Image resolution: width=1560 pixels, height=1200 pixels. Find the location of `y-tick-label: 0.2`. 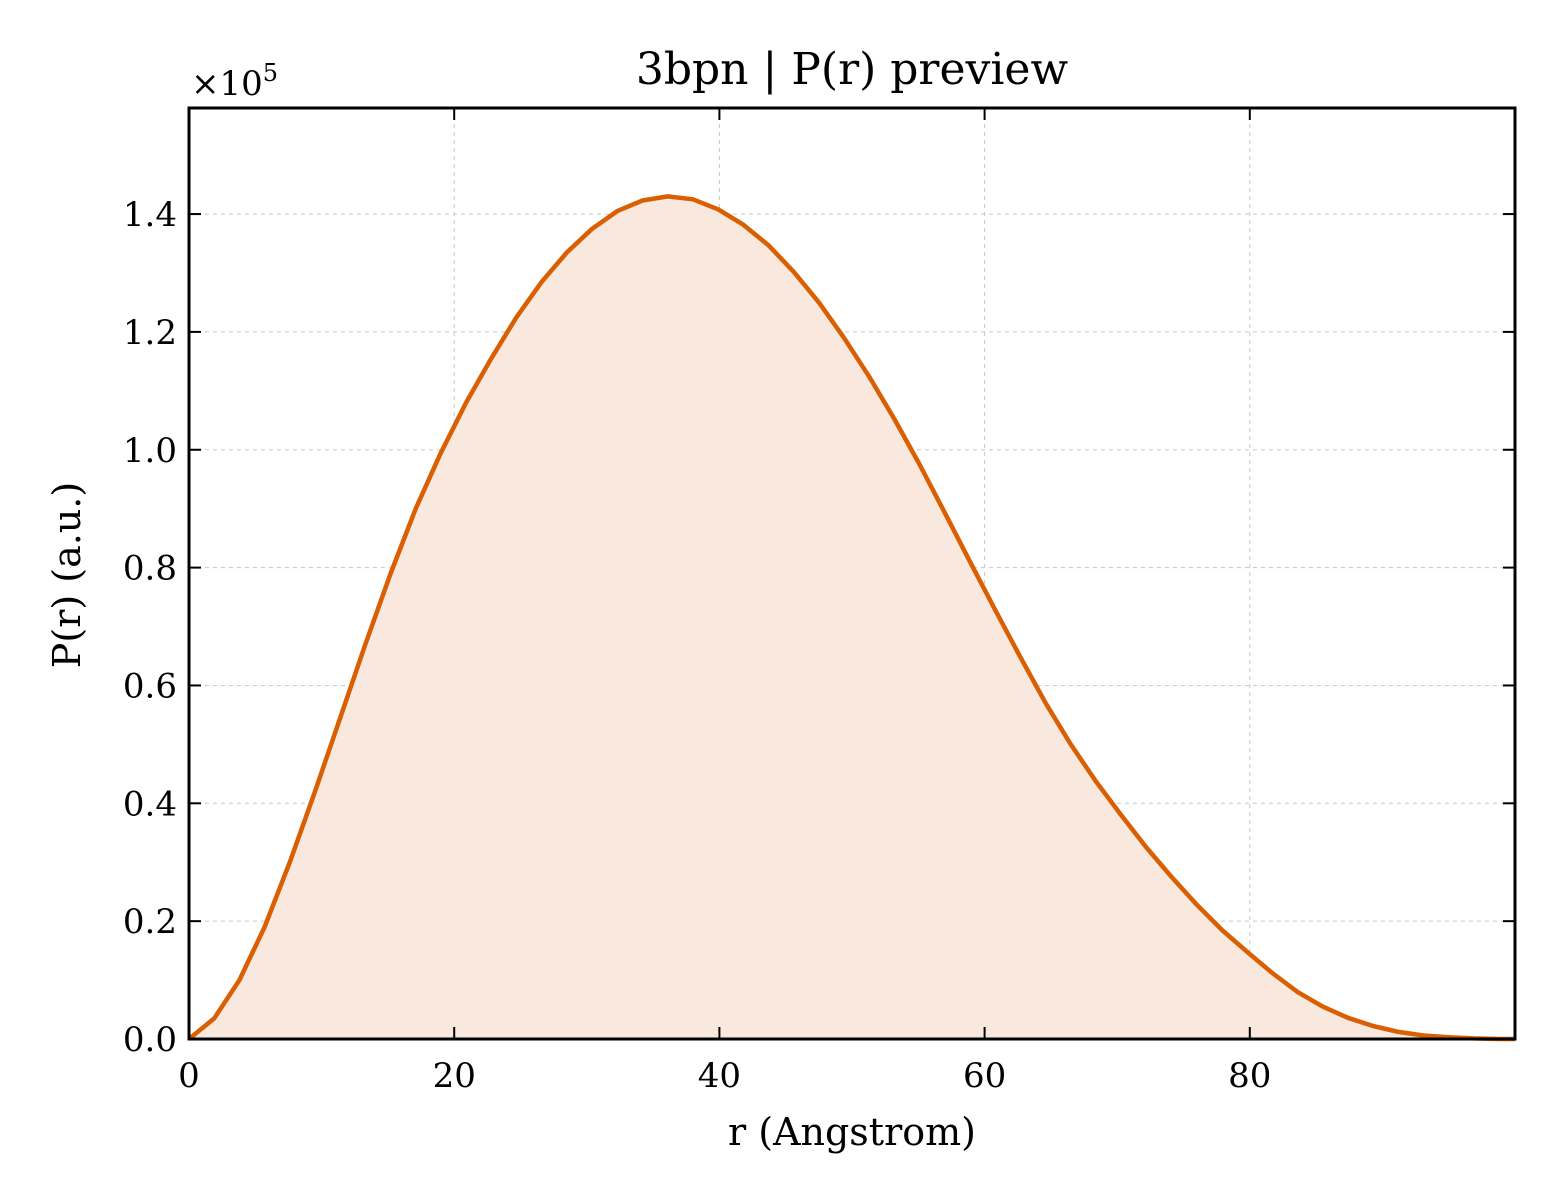

y-tick-label: 0.2 is located at coordinates (150, 922).